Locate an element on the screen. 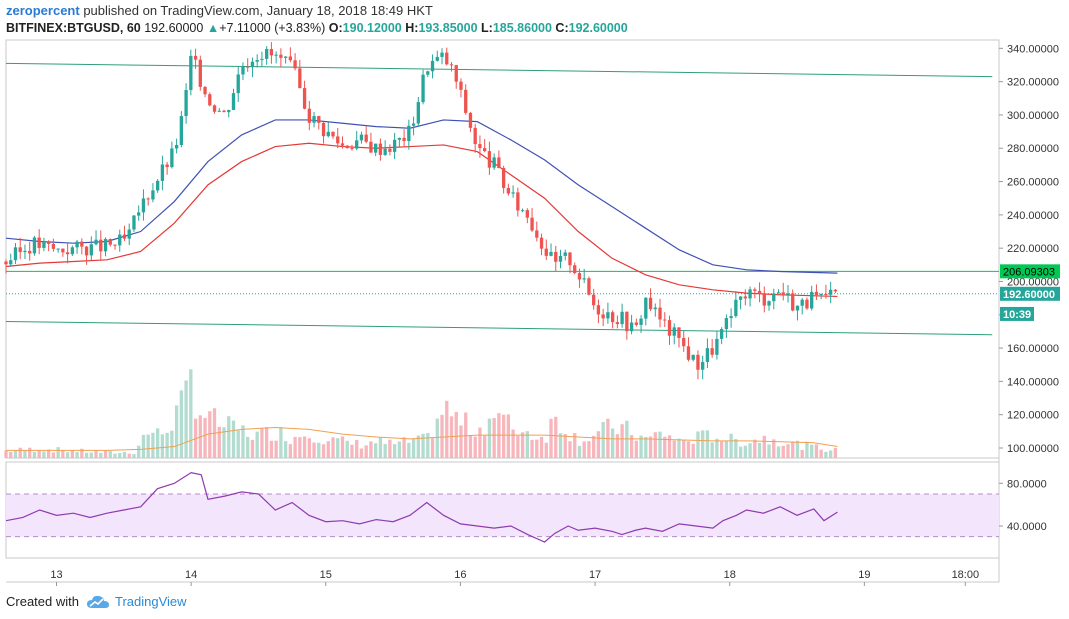  price-tick-label: 120.00000 is located at coordinates (1033, 416).